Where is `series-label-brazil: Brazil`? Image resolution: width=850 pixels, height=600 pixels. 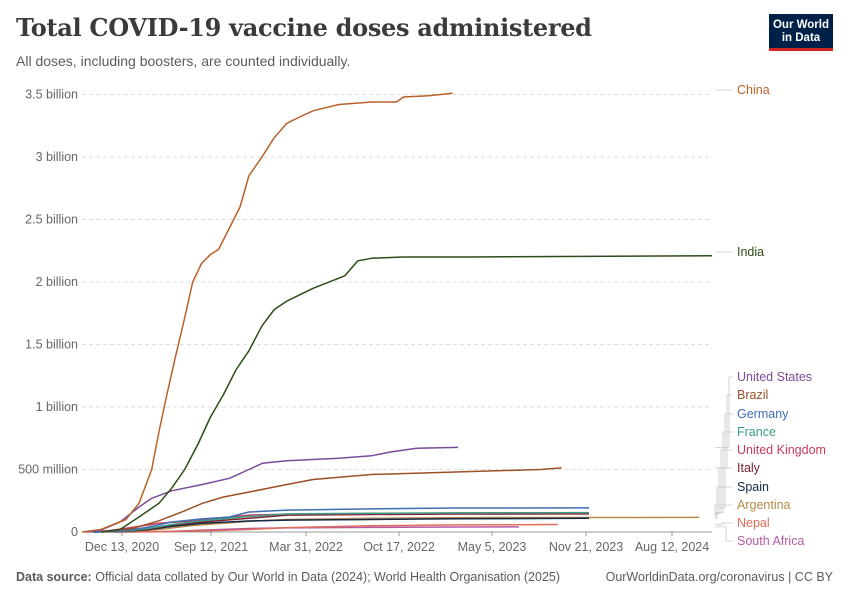
series-label-brazil: Brazil is located at coordinates (752, 395).